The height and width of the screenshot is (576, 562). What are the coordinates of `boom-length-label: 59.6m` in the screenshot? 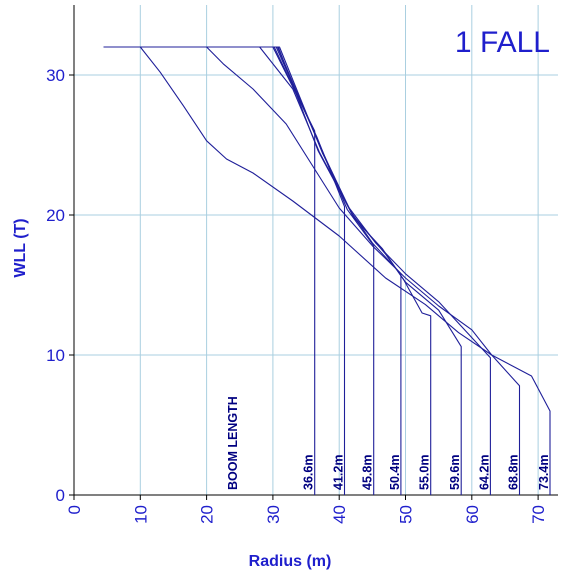 It's located at (455, 472).